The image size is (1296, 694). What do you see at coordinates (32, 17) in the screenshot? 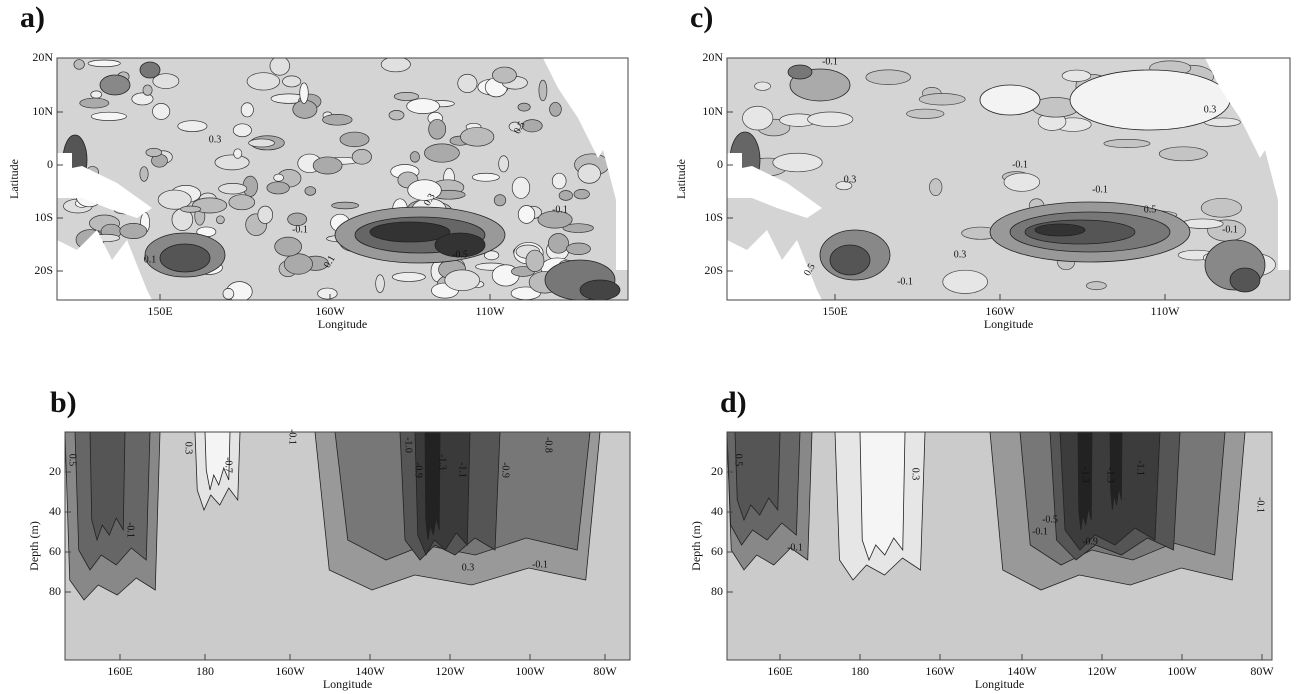
I see `panel-label: a)` at bounding box center [32, 17].